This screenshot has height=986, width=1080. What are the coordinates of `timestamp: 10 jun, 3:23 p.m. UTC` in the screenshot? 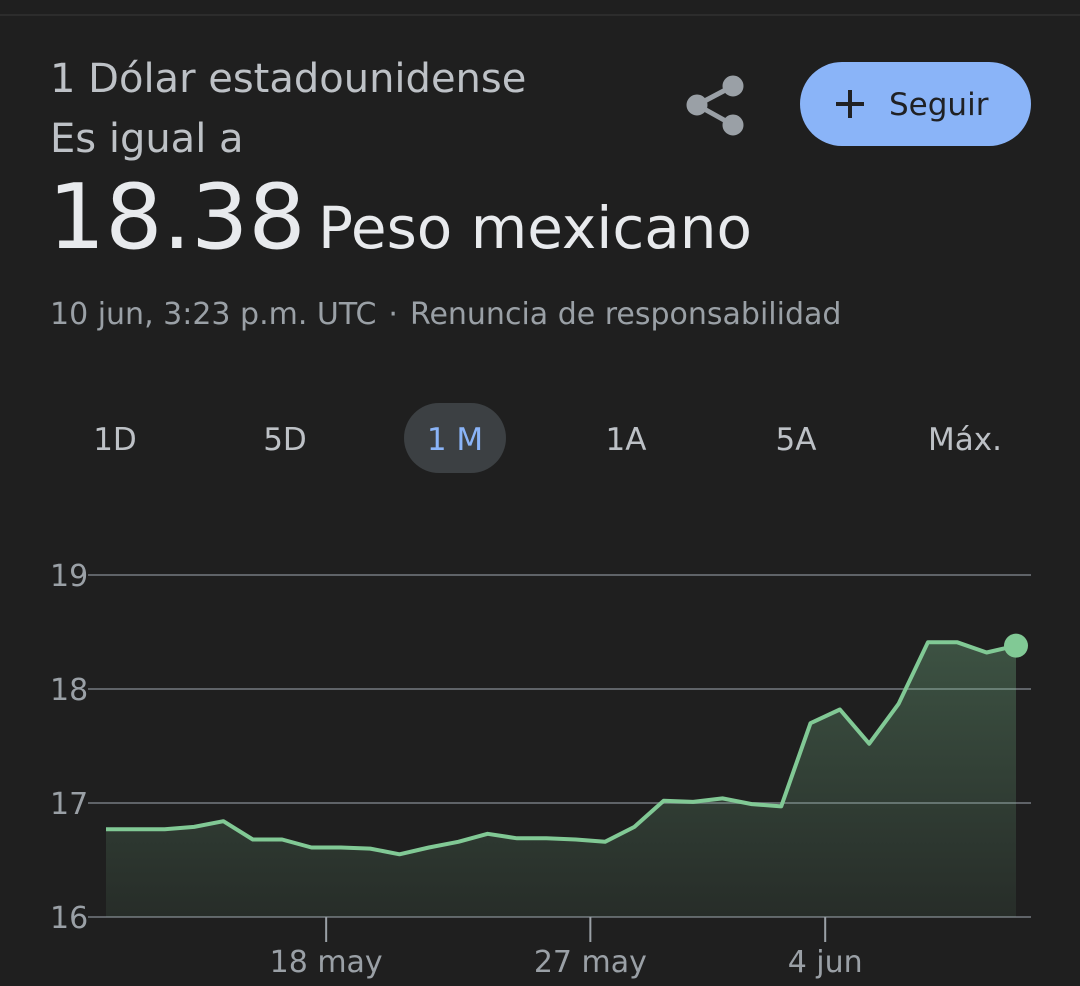 It's located at (213, 314).